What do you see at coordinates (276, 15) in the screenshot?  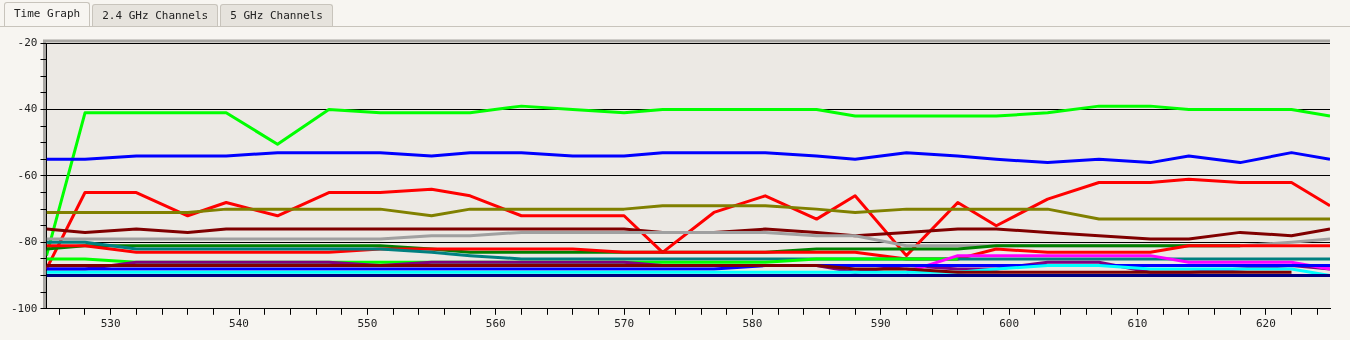 I see `text: 5 GHz Channels` at bounding box center [276, 15].